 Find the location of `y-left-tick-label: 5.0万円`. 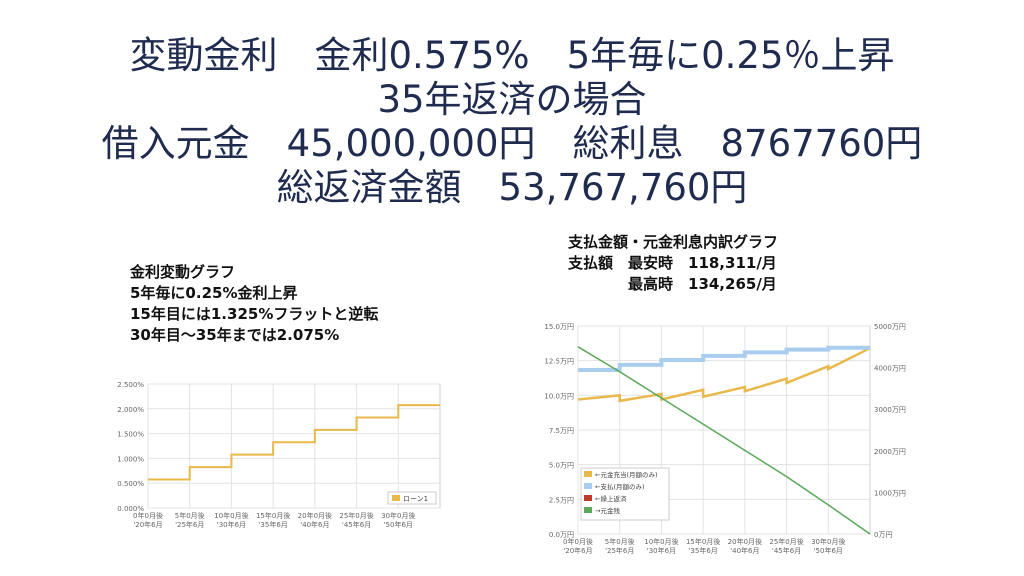

y-left-tick-label: 5.0万円 is located at coordinates (561, 466).